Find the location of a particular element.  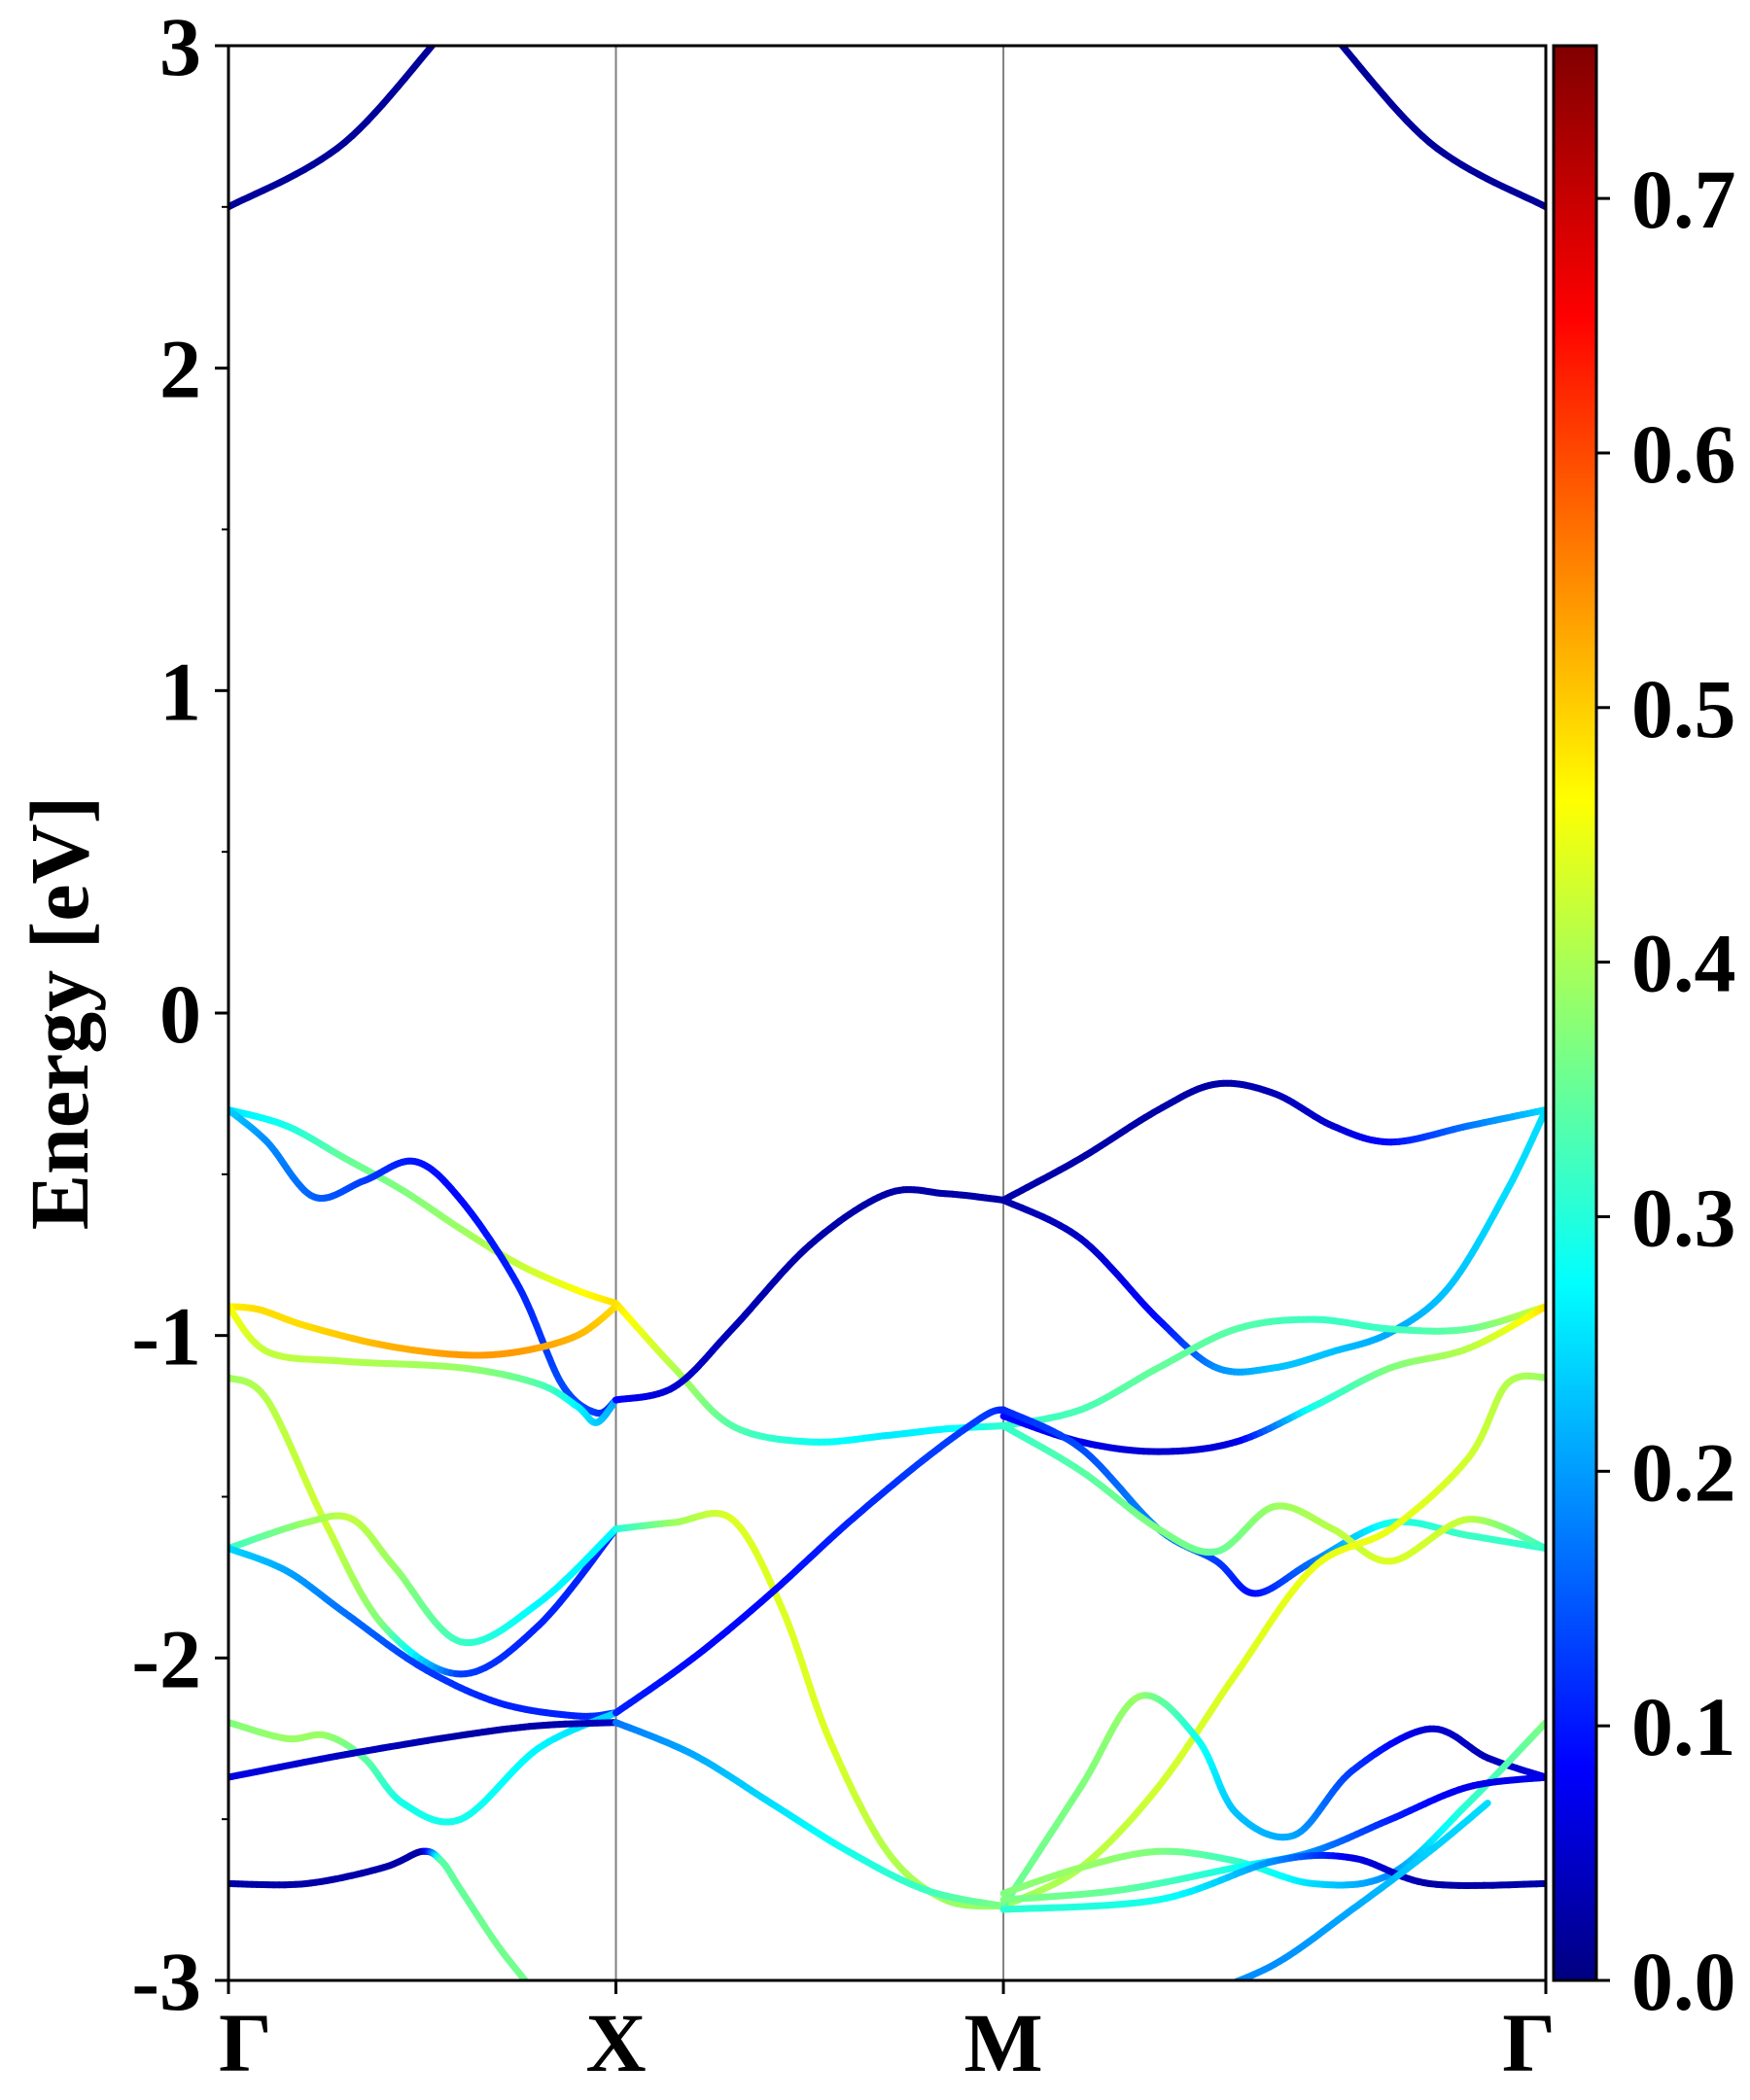

x-tick-label: M is located at coordinates (1002, 2042).